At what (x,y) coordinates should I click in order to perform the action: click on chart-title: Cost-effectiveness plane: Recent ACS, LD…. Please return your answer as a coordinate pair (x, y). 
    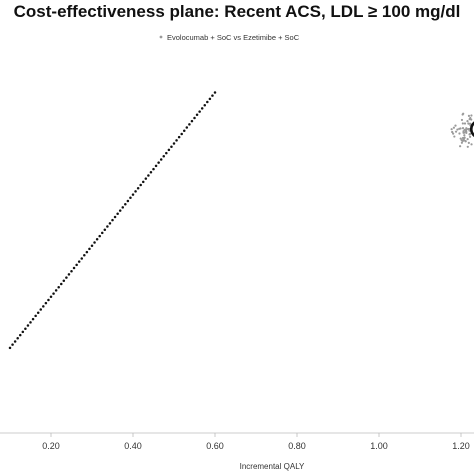
    Looking at the image, I should click on (237, 11).